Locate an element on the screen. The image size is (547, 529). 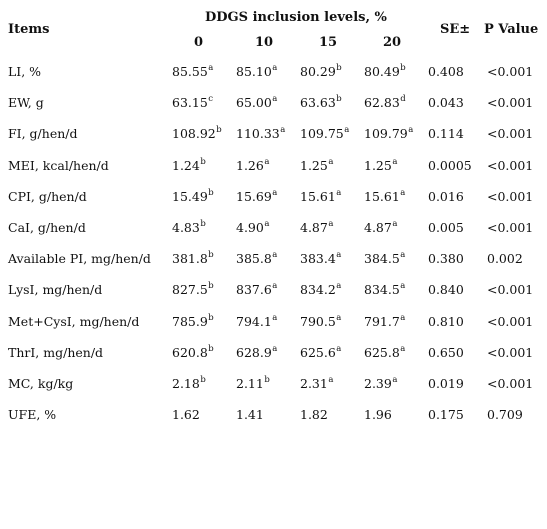
se-value: 0.043 is located at coordinates (446, 102).